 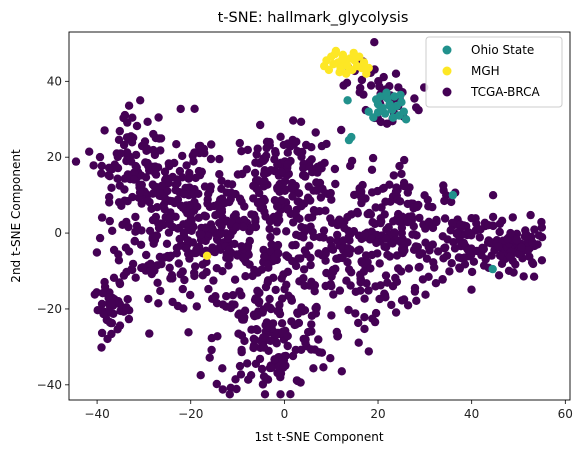 I want to click on x-tick-label: 0, so click(x=285, y=414).